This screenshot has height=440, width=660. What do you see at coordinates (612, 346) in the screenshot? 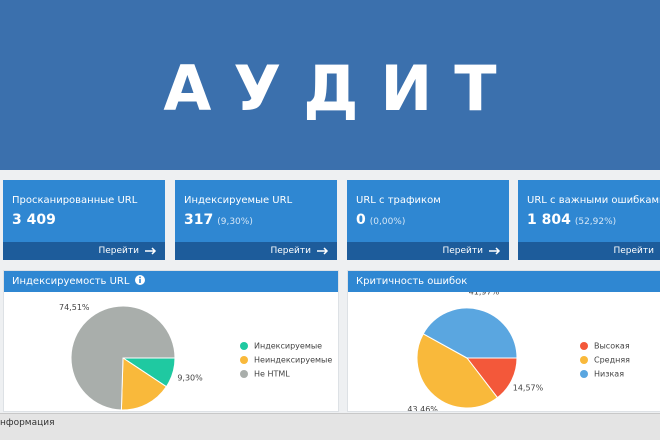
I see `legend-label: Высокая` at bounding box center [612, 346].